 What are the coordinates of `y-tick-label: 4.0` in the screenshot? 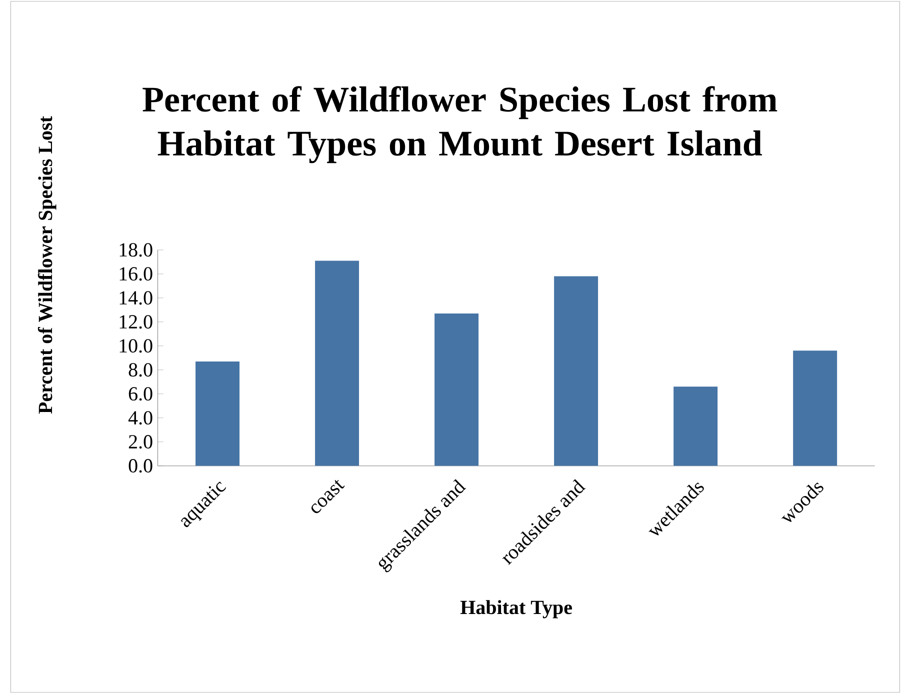 It's located at (140, 418).